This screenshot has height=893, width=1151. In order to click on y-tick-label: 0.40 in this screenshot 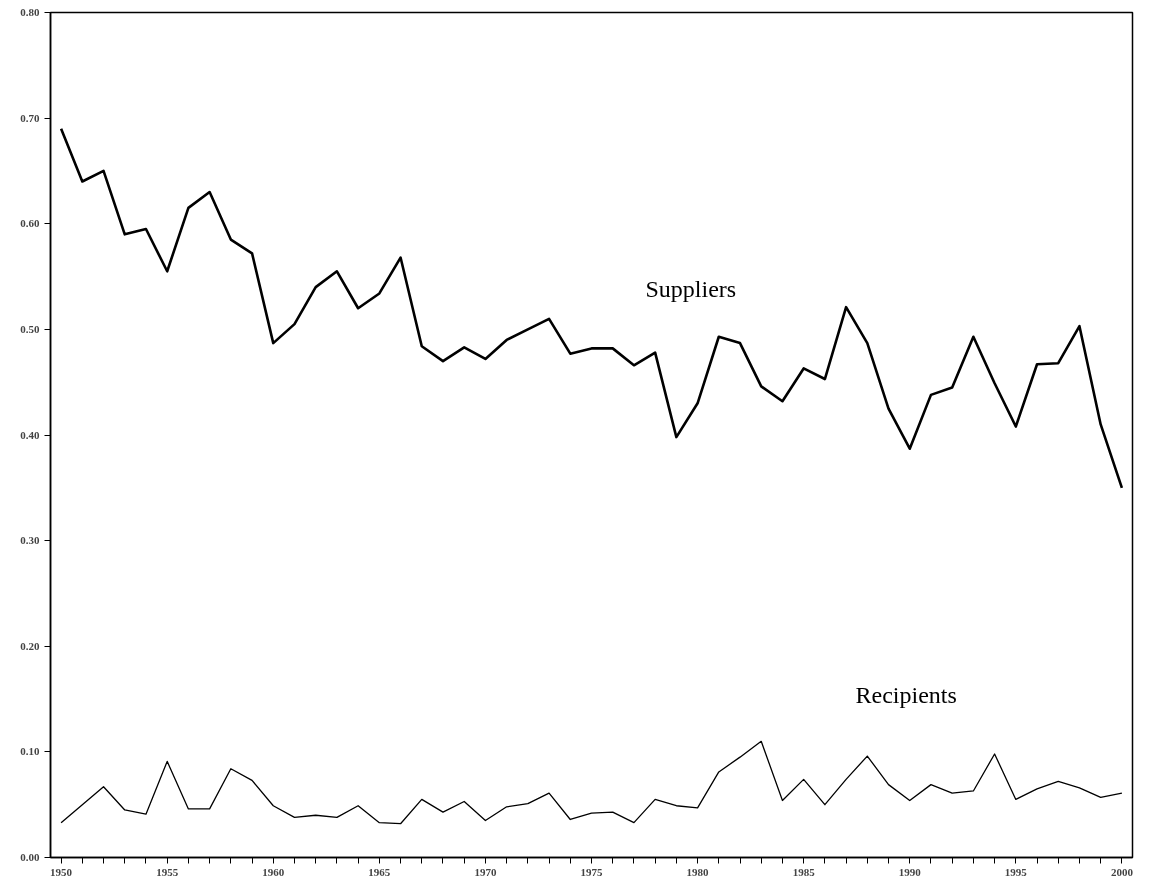, I will do `click(30, 434)`.